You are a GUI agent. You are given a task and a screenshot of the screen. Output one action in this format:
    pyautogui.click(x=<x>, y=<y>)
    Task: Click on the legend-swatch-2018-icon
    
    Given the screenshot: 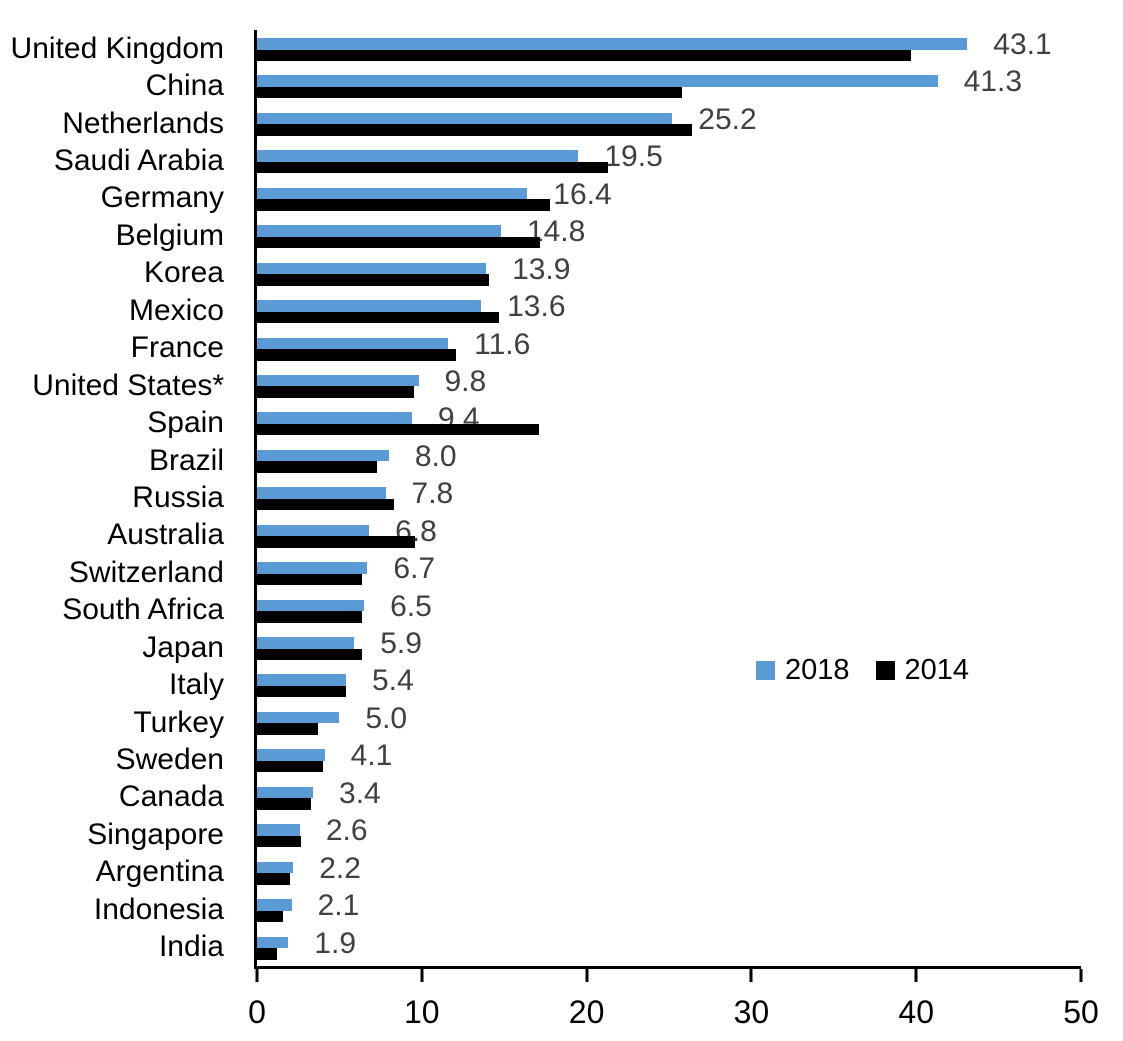 What is the action you would take?
    pyautogui.click(x=765, y=670)
    